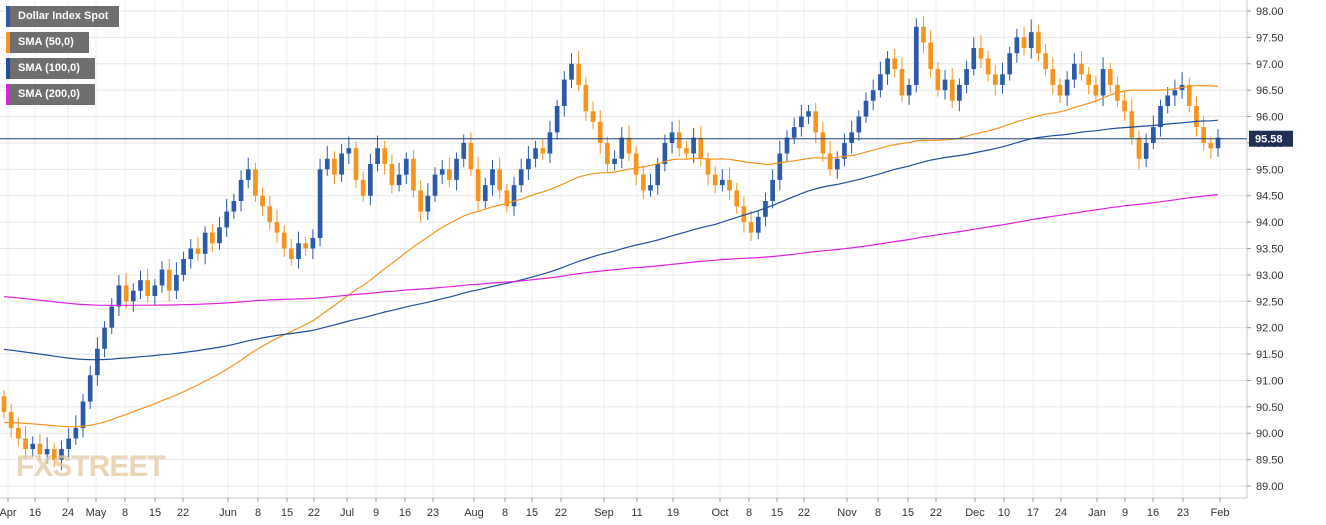 The height and width of the screenshot is (525, 1326). I want to click on y-tick-label: 93.50, so click(1270, 250).